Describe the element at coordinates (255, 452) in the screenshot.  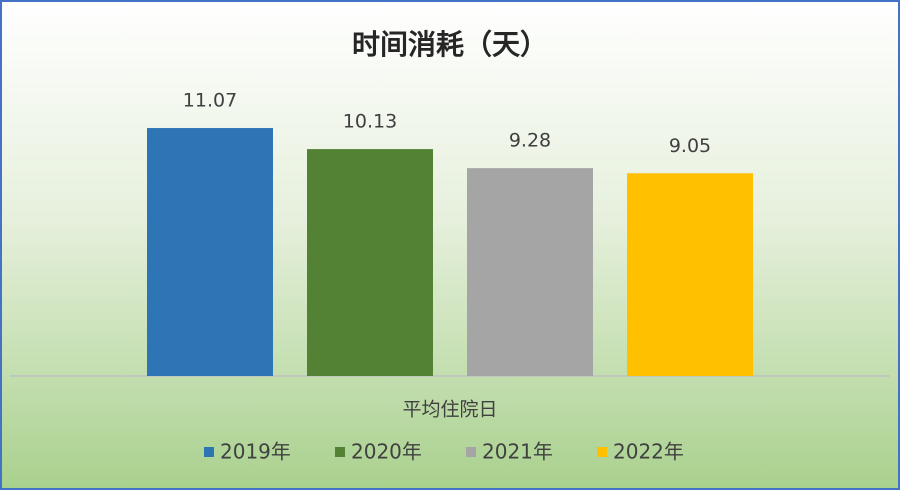
I see `legend-label: 2019年` at that location.